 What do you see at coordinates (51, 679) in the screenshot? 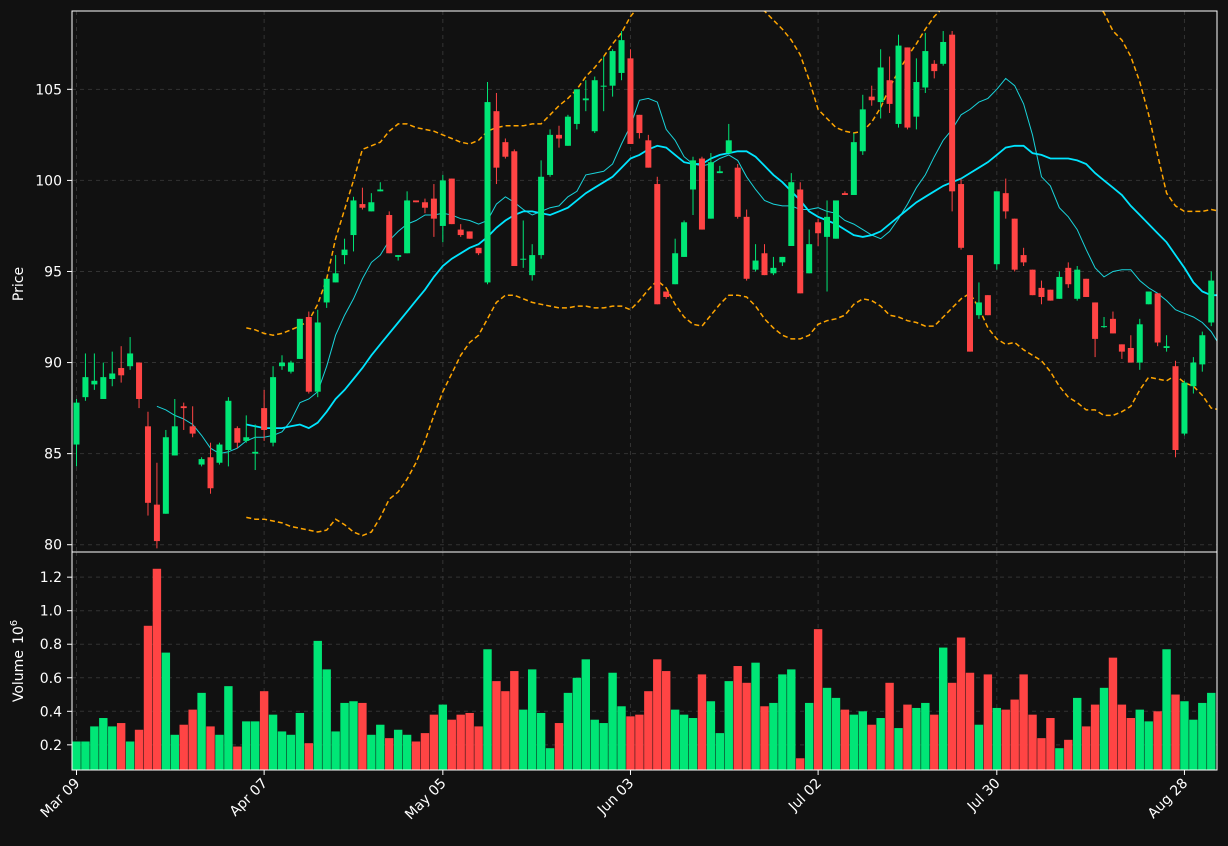
I see `volume-tick-label: 0.6` at bounding box center [51, 679].